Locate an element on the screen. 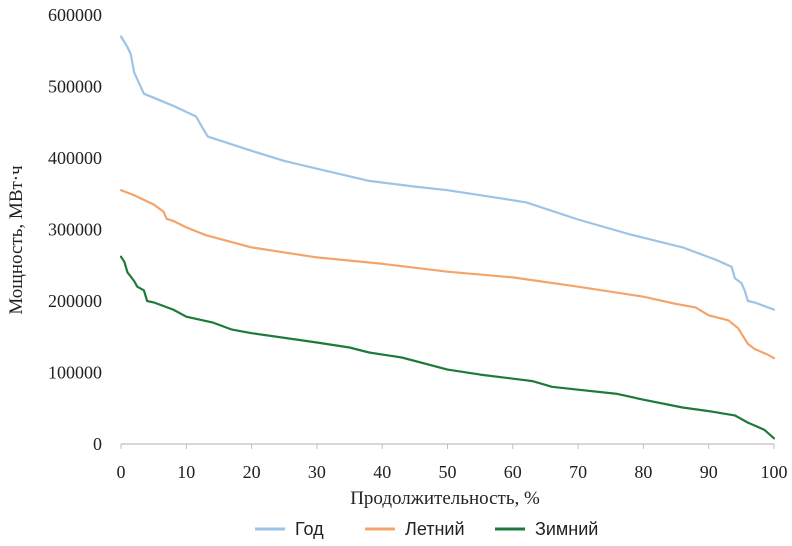 The width and height of the screenshot is (792, 546). y-tick-label: 500000 is located at coordinates (75, 87).